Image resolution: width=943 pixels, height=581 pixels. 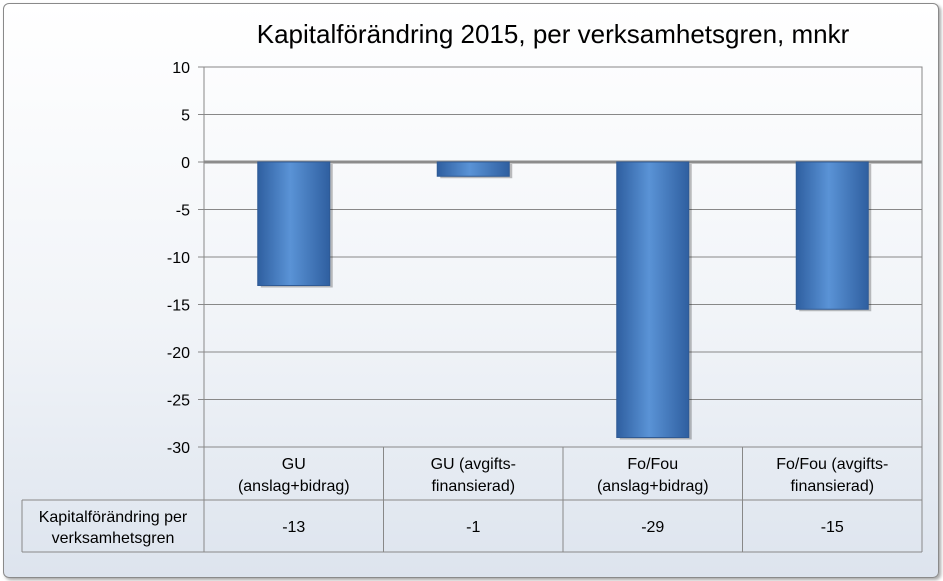 I want to click on data-label: -29, so click(x=652, y=527).